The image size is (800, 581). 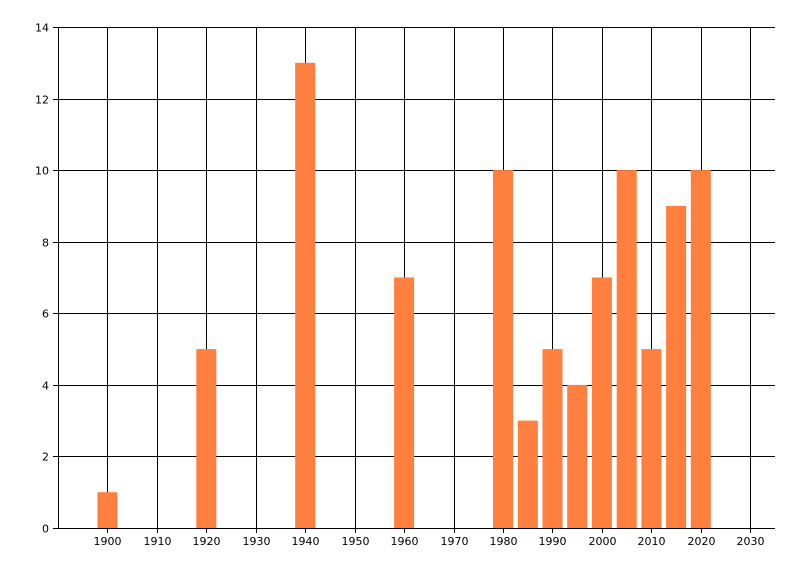 What do you see at coordinates (702, 541) in the screenshot?
I see `x-tick-label: 2020` at bounding box center [702, 541].